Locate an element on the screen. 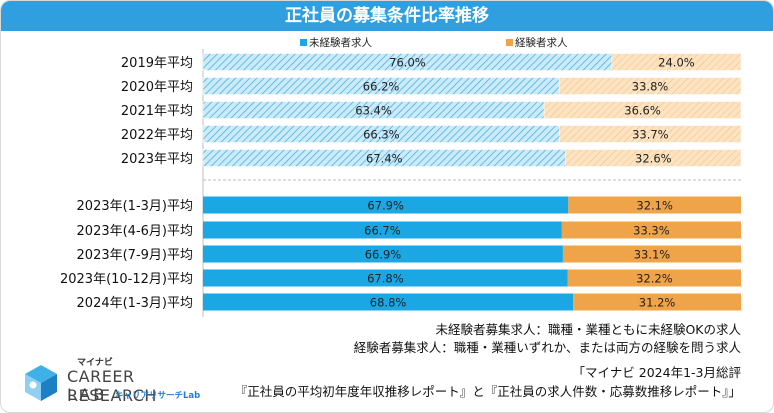 This screenshot has width=774, height=413. legend-swatch-experienced is located at coordinates (509, 42).